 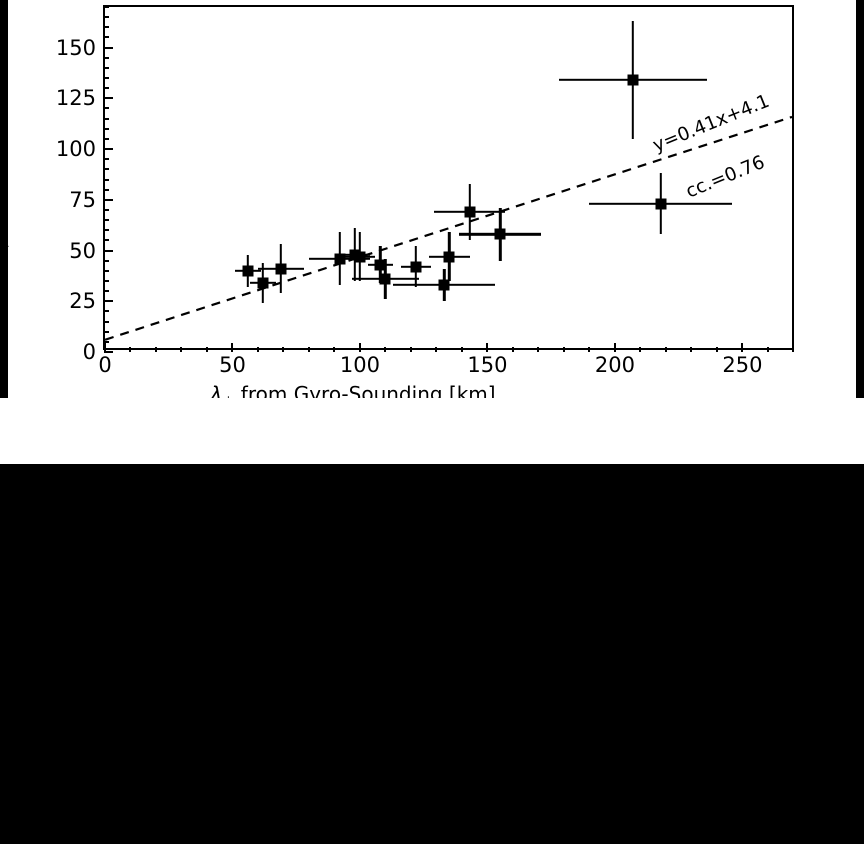 What do you see at coordinates (432, 833) in the screenshot?
I see `caption-line-2: 得到的离子回旋半径（纵轴）的关系。` at bounding box center [432, 833].